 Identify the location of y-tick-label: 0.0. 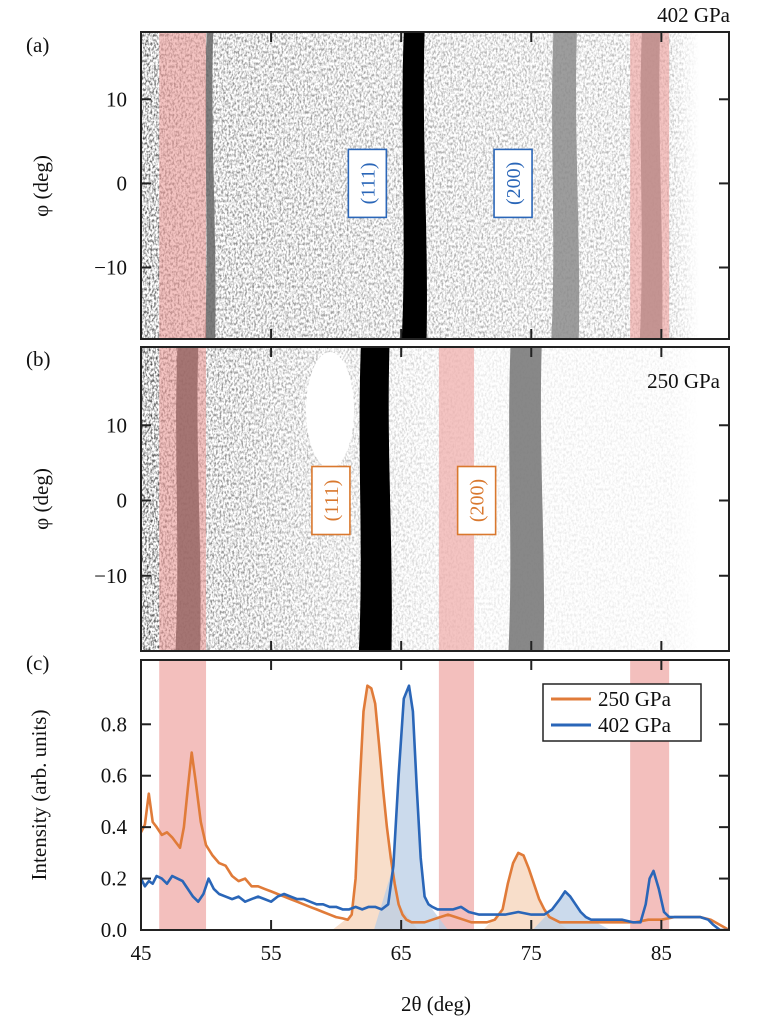
(114, 930).